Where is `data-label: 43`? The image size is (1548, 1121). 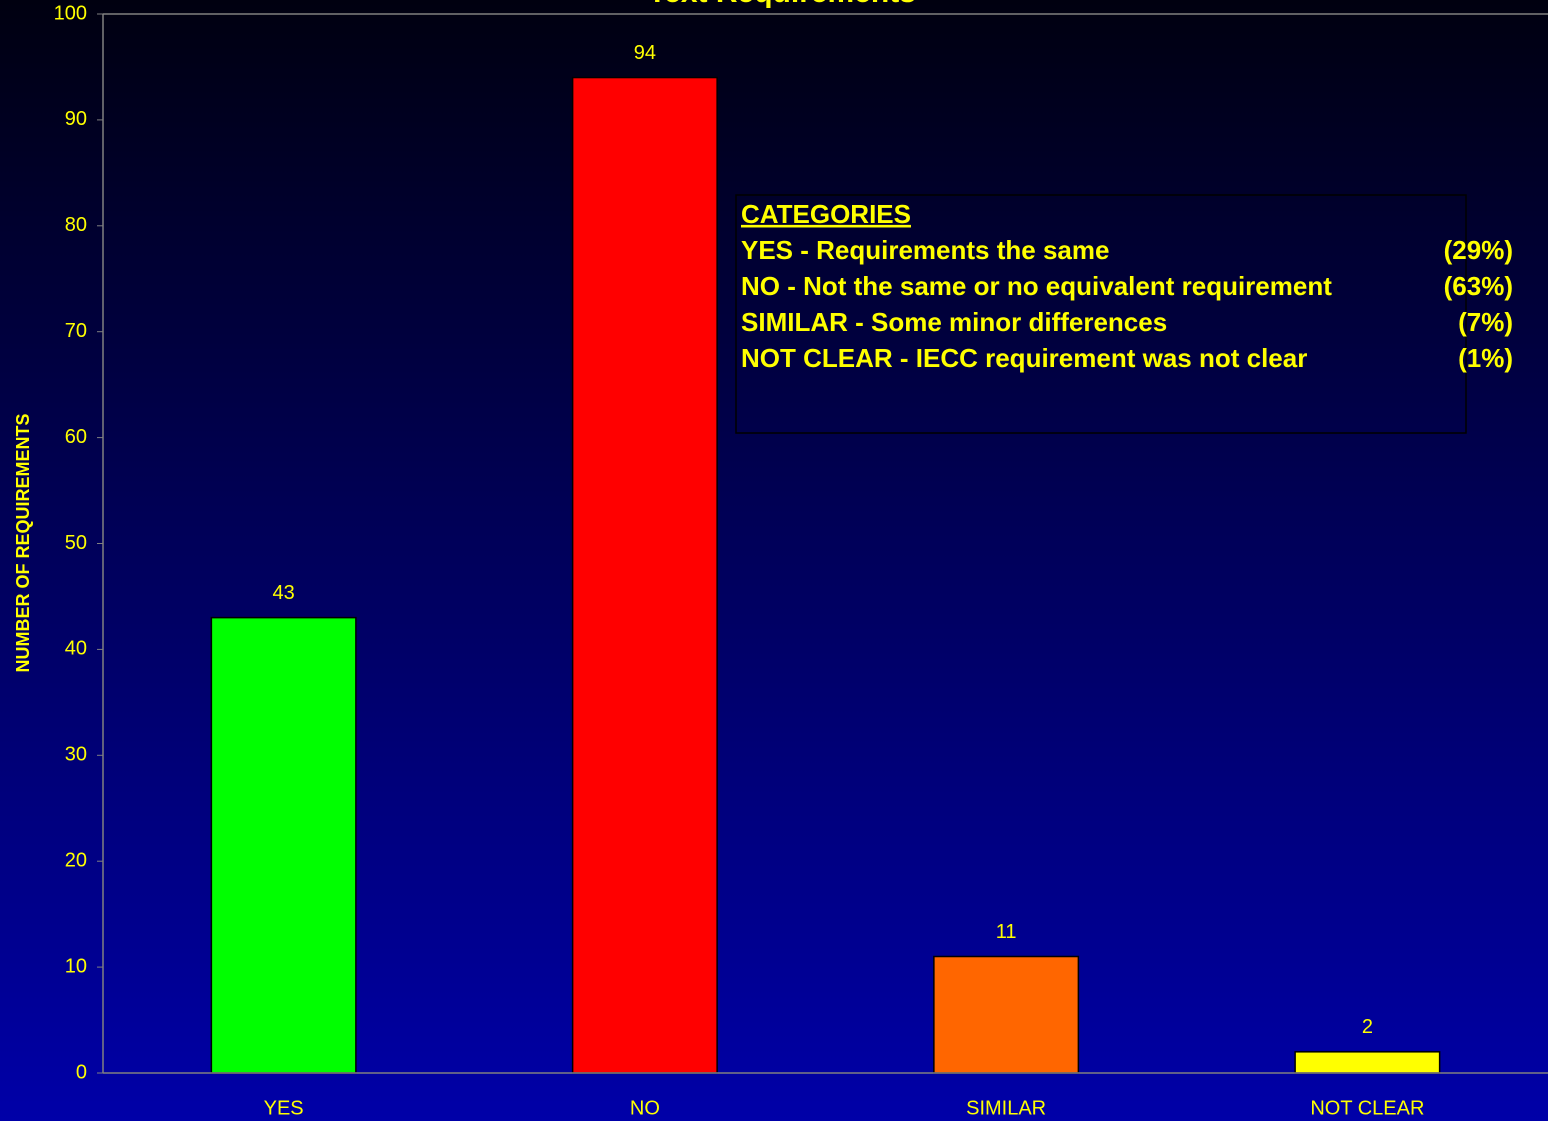
data-label: 43 is located at coordinates (284, 593).